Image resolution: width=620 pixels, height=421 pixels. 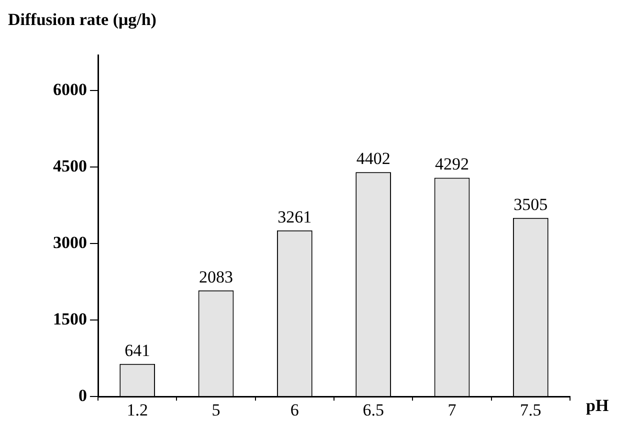 What do you see at coordinates (373, 410) in the screenshot?
I see `x-tick-label: 6.5` at bounding box center [373, 410].